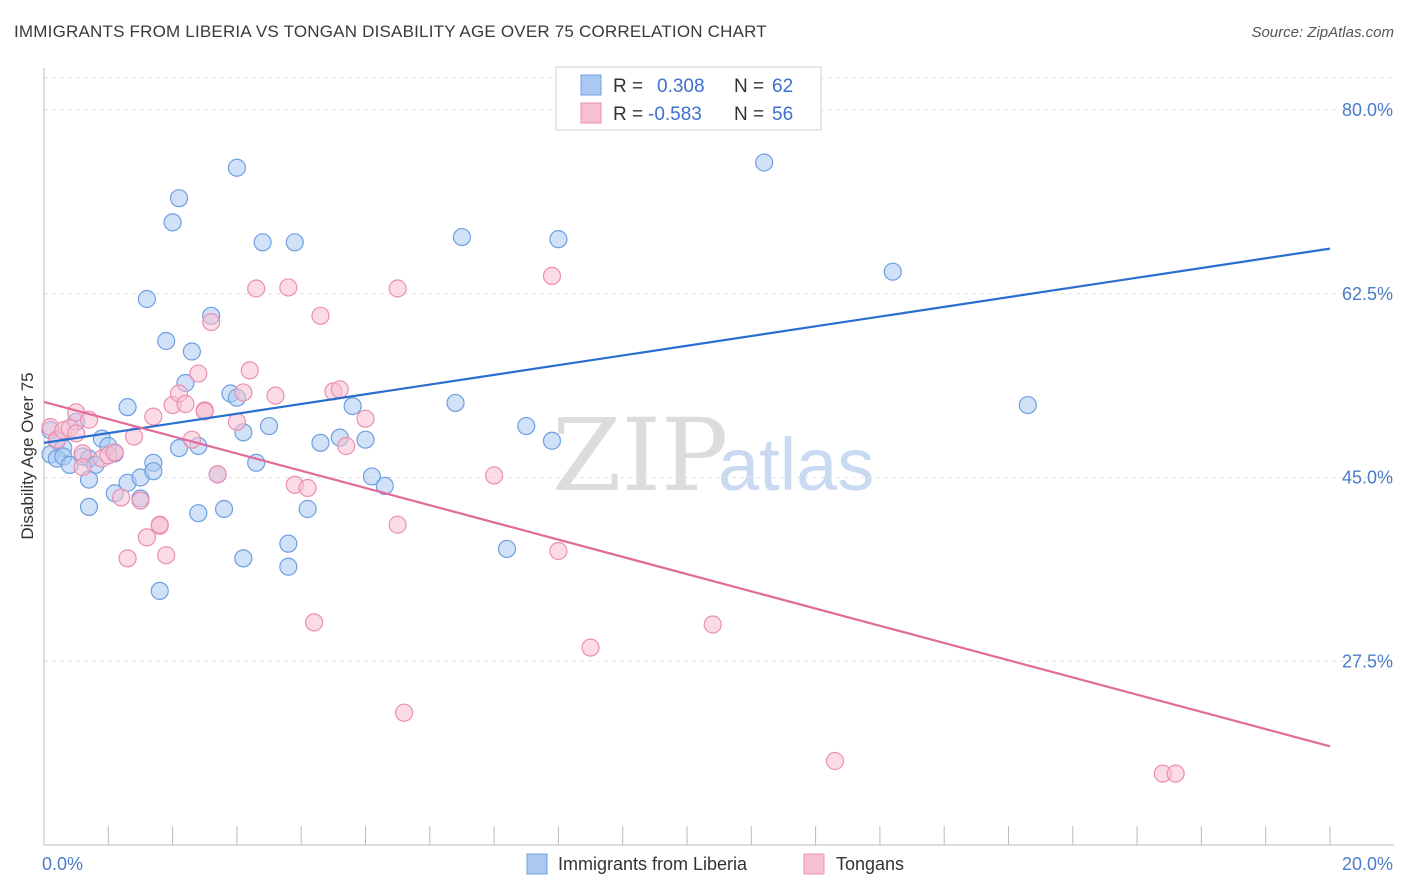 This screenshot has width=1406, height=892. I want to click on legend-swatch-tongan, so click(591, 113).